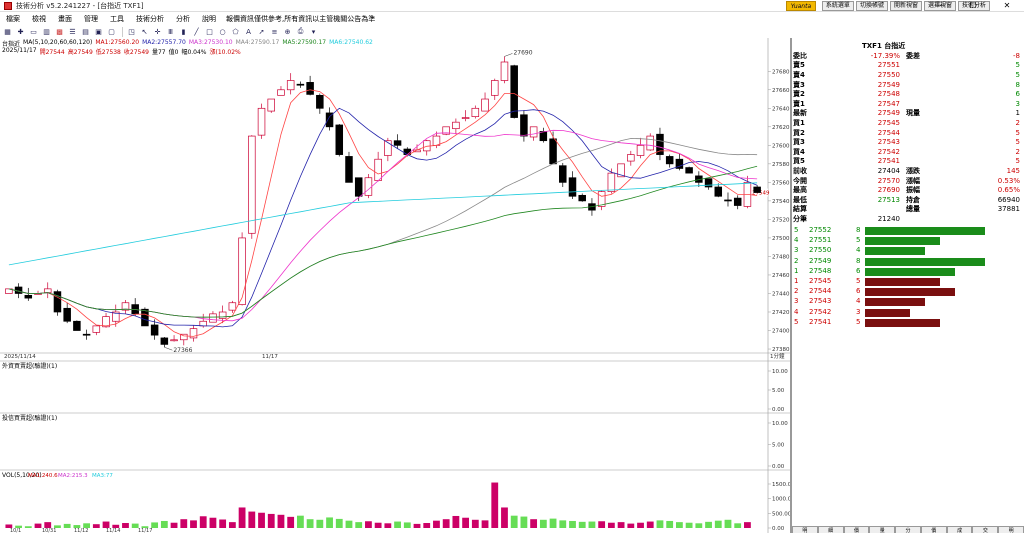 The image size is (1024, 534). What do you see at coordinates (209, 31) in the screenshot?
I see `rect-icon: □` at bounding box center [209, 31].